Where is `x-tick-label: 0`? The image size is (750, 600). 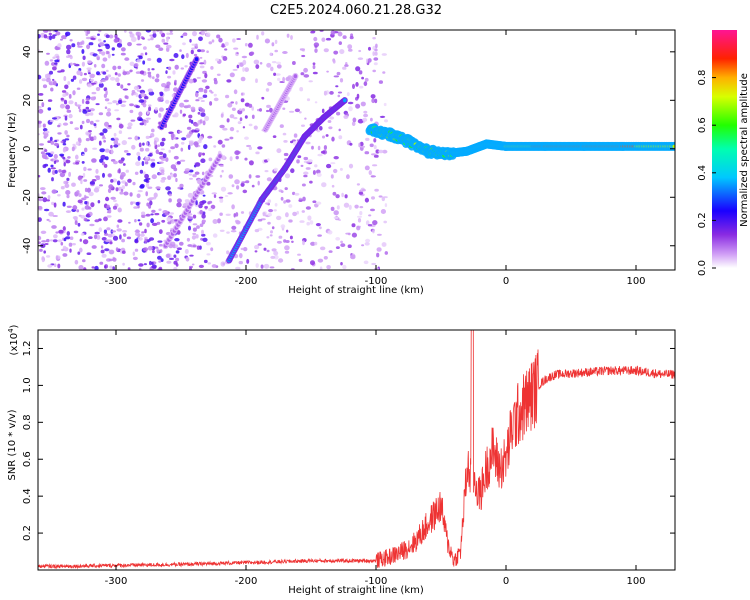 x-tick-label: 0 is located at coordinates (506, 281).